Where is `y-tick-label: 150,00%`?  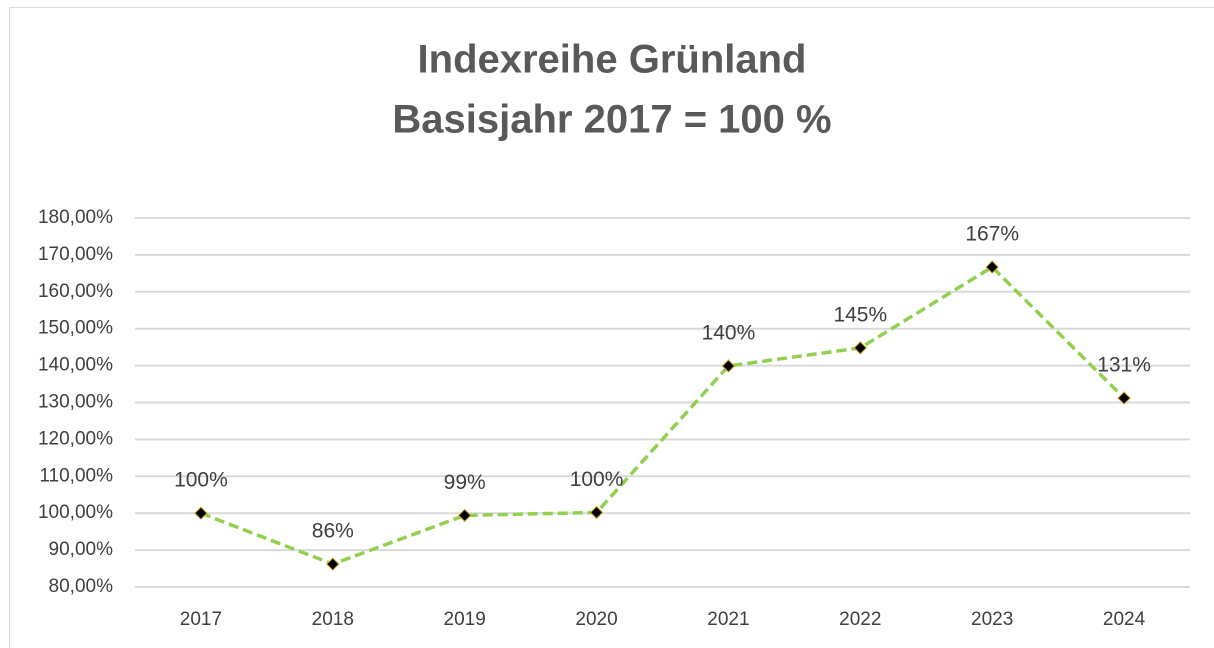
y-tick-label: 150,00% is located at coordinates (75, 328).